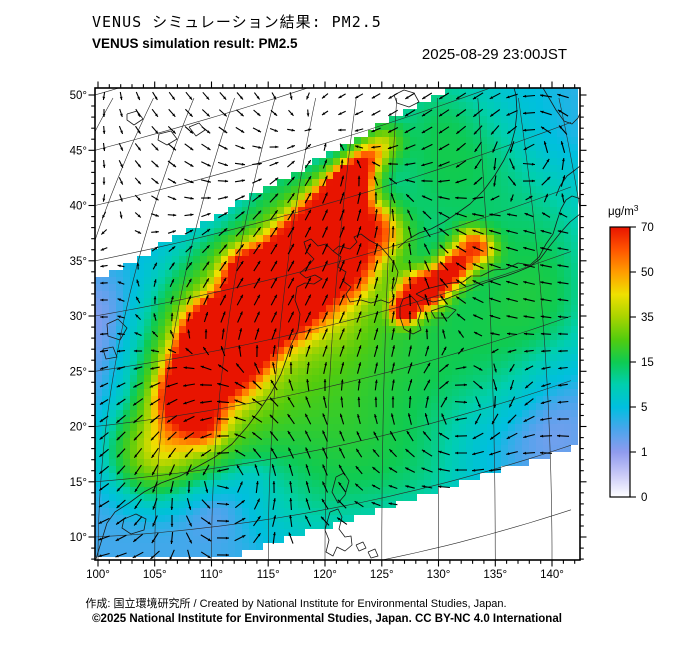 The image size is (700, 649). I want to click on svg-text: 125°, so click(382, 575).